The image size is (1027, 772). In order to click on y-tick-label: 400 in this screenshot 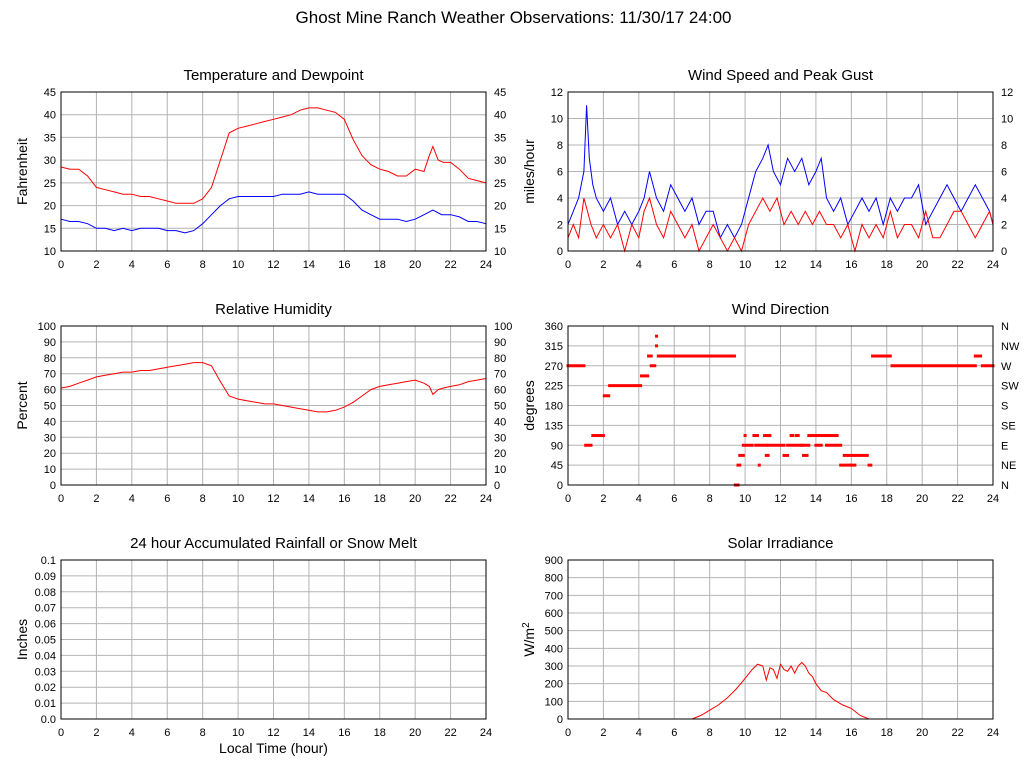, I will do `click(554, 649)`.